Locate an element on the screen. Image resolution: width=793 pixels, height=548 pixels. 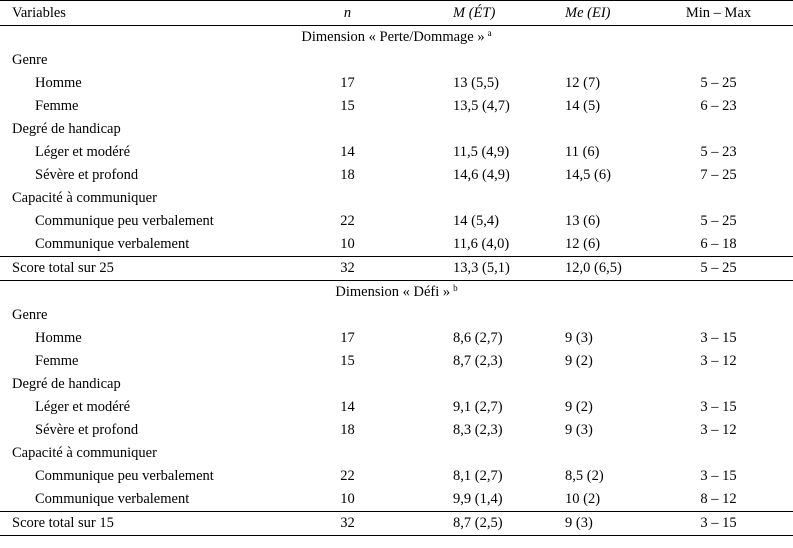
cell-median-iqr: 14 (5) is located at coordinates (583, 106).